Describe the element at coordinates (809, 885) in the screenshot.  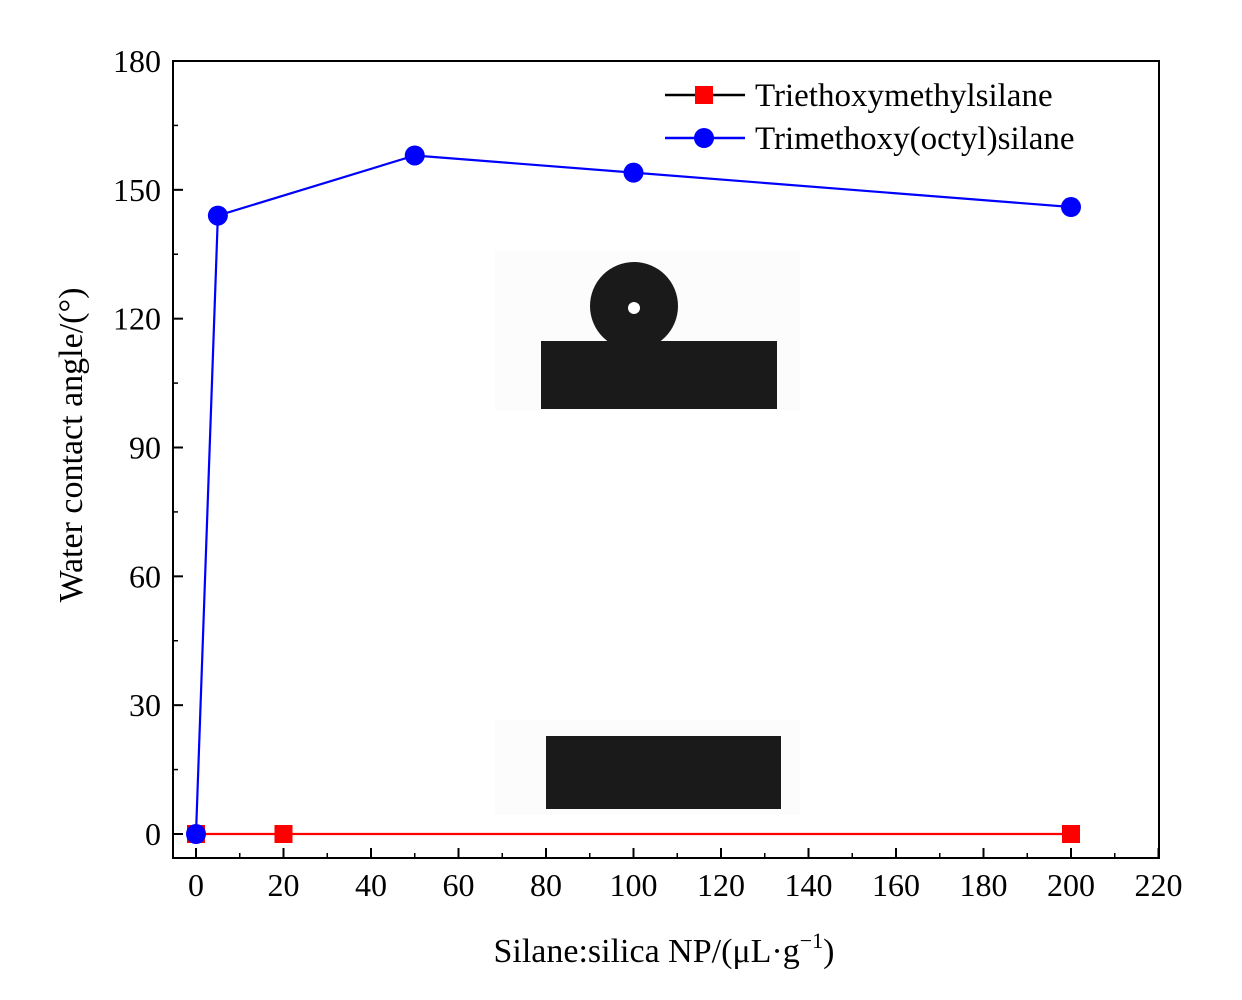
I see `x-tick-label: 140` at that location.